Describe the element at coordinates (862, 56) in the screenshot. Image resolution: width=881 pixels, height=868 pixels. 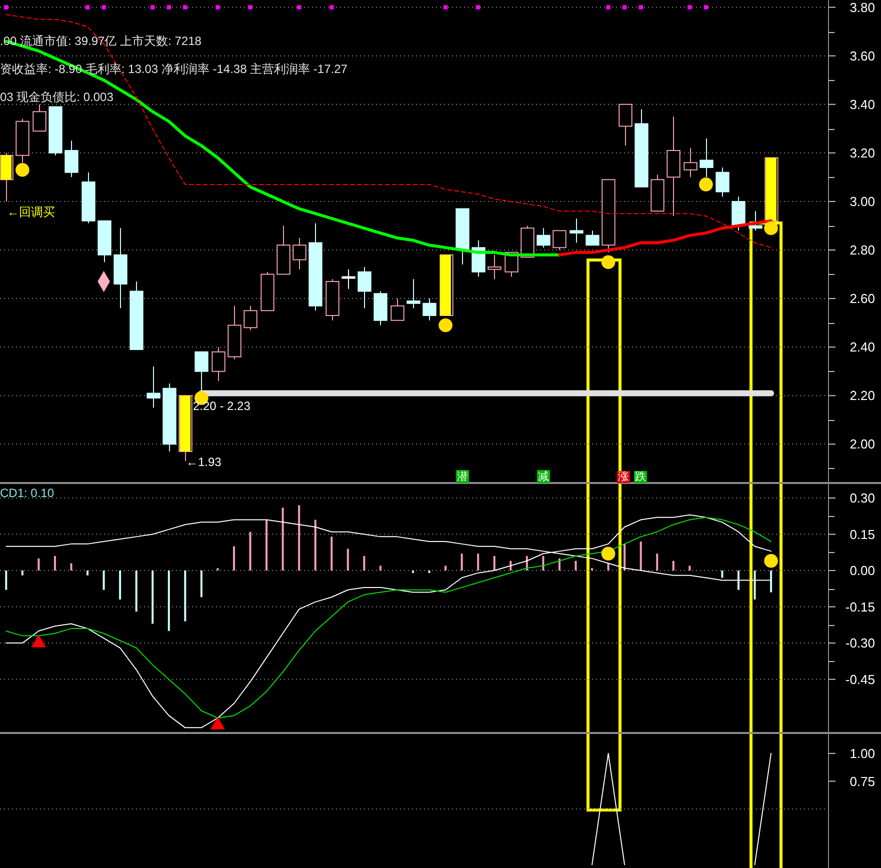
I see `y-tick-label: 3.60` at that location.